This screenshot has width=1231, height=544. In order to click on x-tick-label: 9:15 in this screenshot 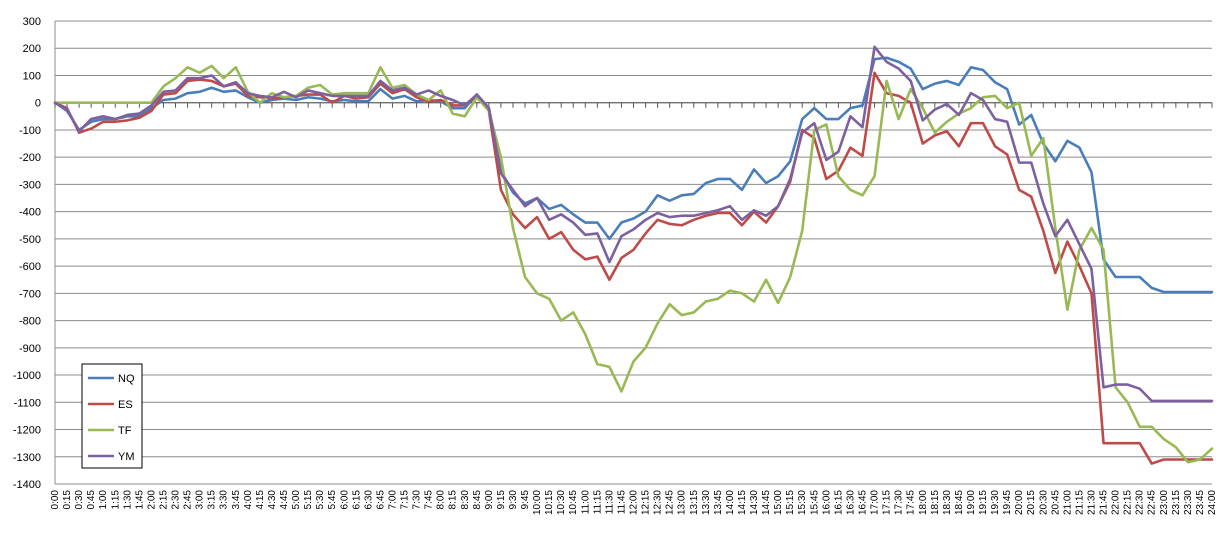, I will do `click(501, 500)`.